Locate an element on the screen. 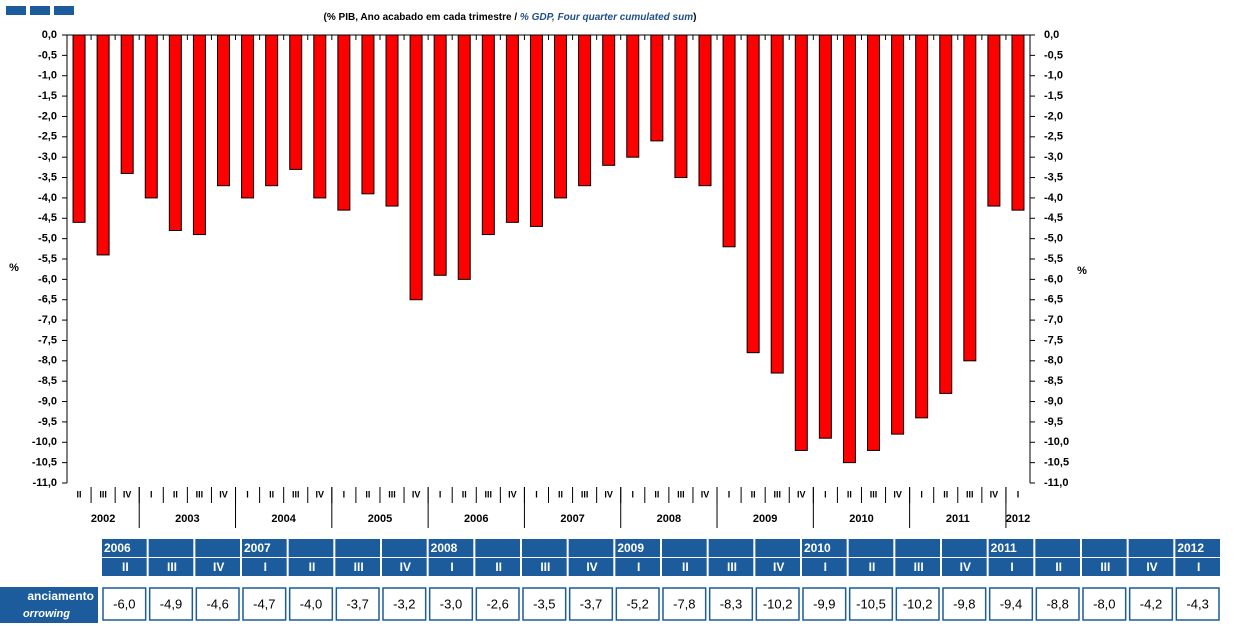  y2-tick-label: -9,5 is located at coordinates (1053, 422).